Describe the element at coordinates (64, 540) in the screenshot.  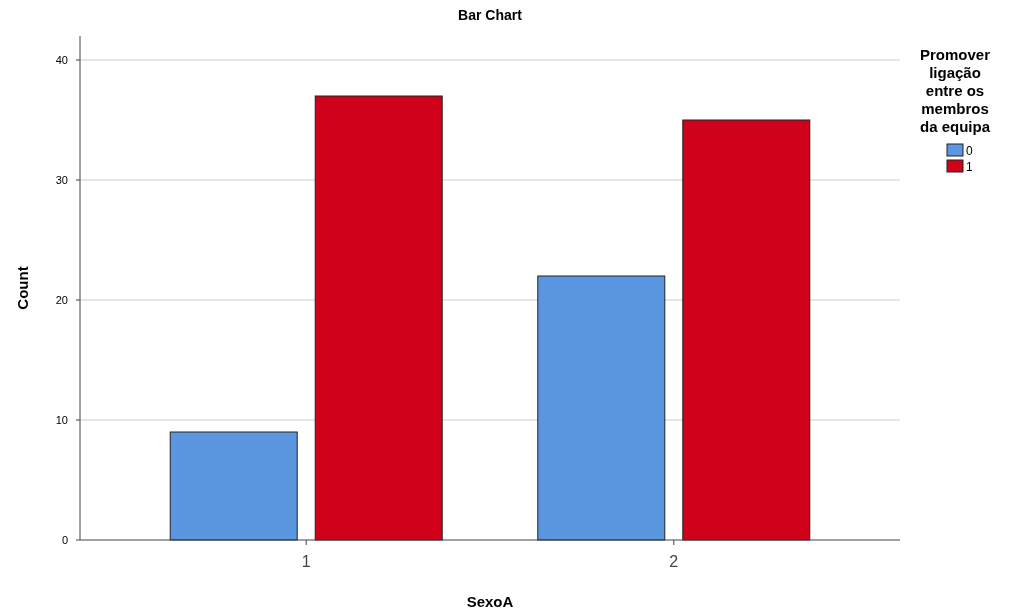
I see `y-tick-label: 0` at that location.